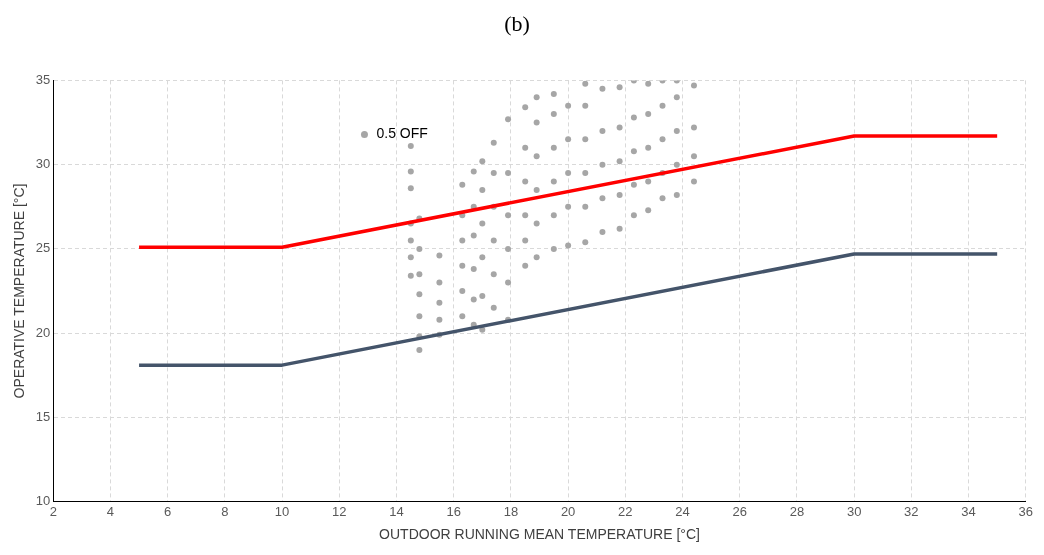  Describe the element at coordinates (568, 511) in the screenshot. I see `x-tick-label: 20` at that location.